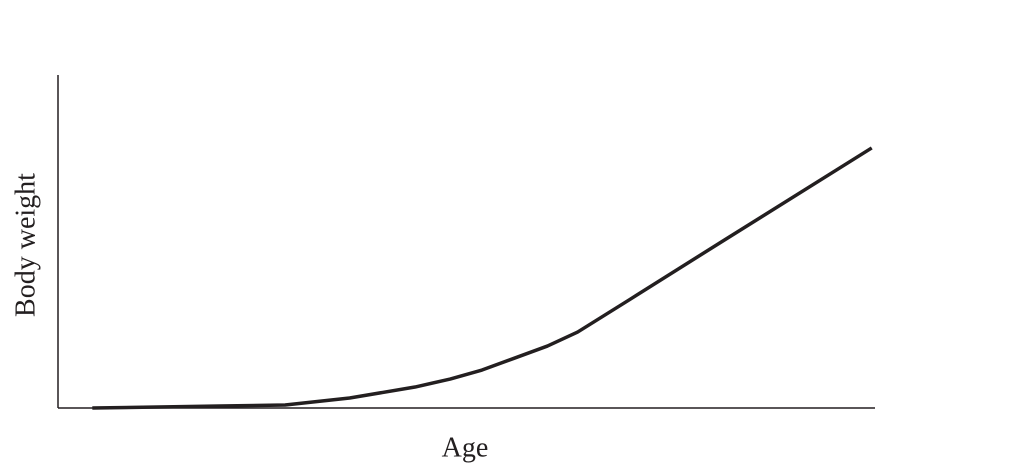  What do you see at coordinates (25, 245) in the screenshot?
I see `y-axis-label: Body weight` at bounding box center [25, 245].